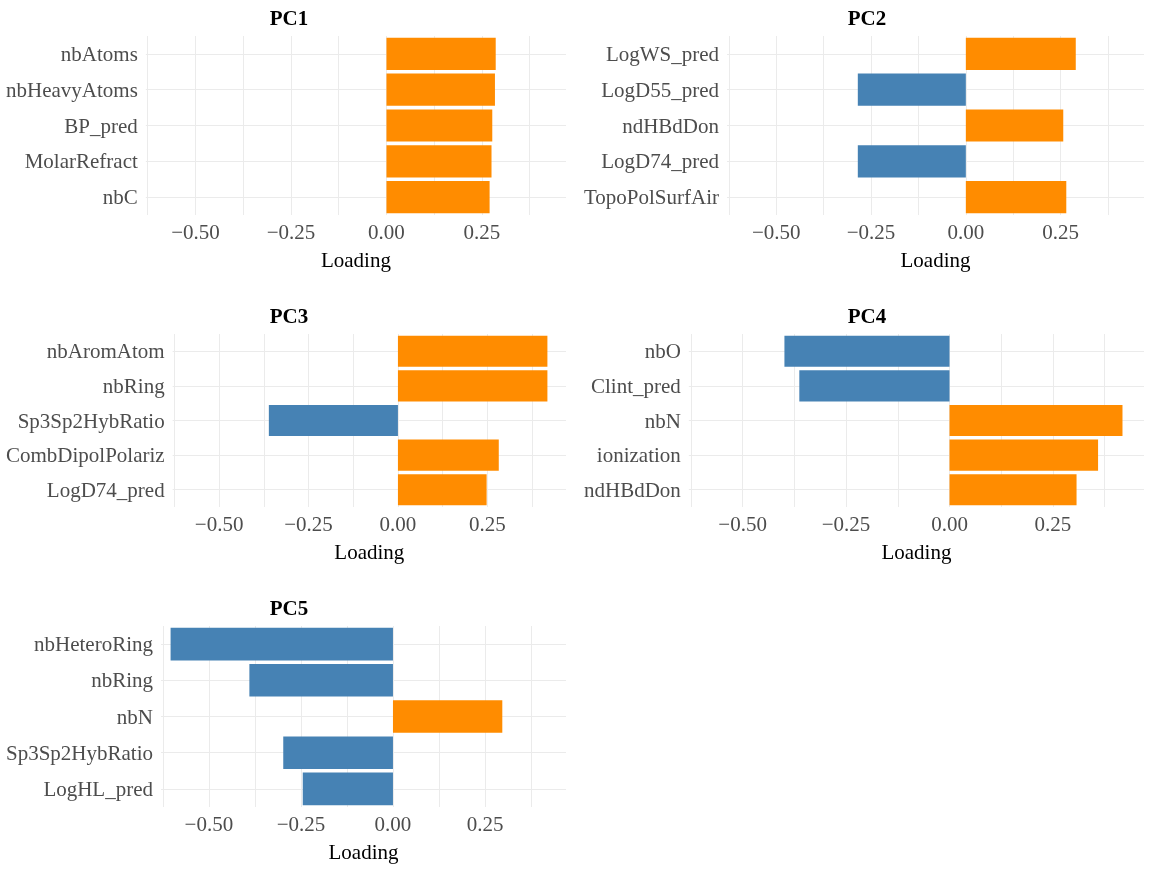  What do you see at coordinates (289, 17) in the screenshot?
I see `chart-title: PC1` at bounding box center [289, 17].